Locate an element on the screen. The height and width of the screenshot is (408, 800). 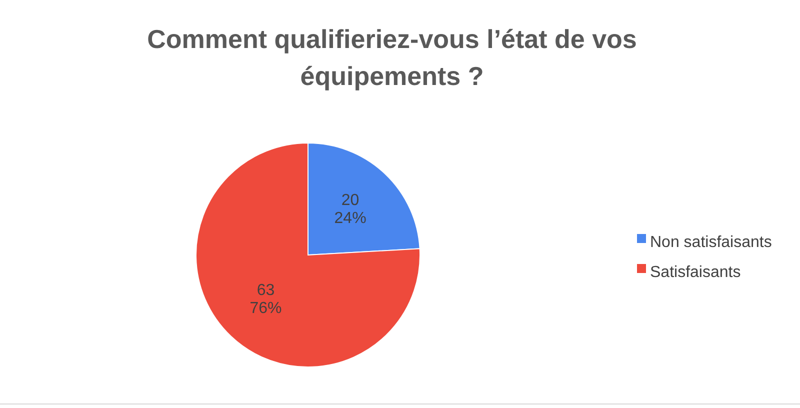
legend-label: Satisfaisants is located at coordinates (695, 273).